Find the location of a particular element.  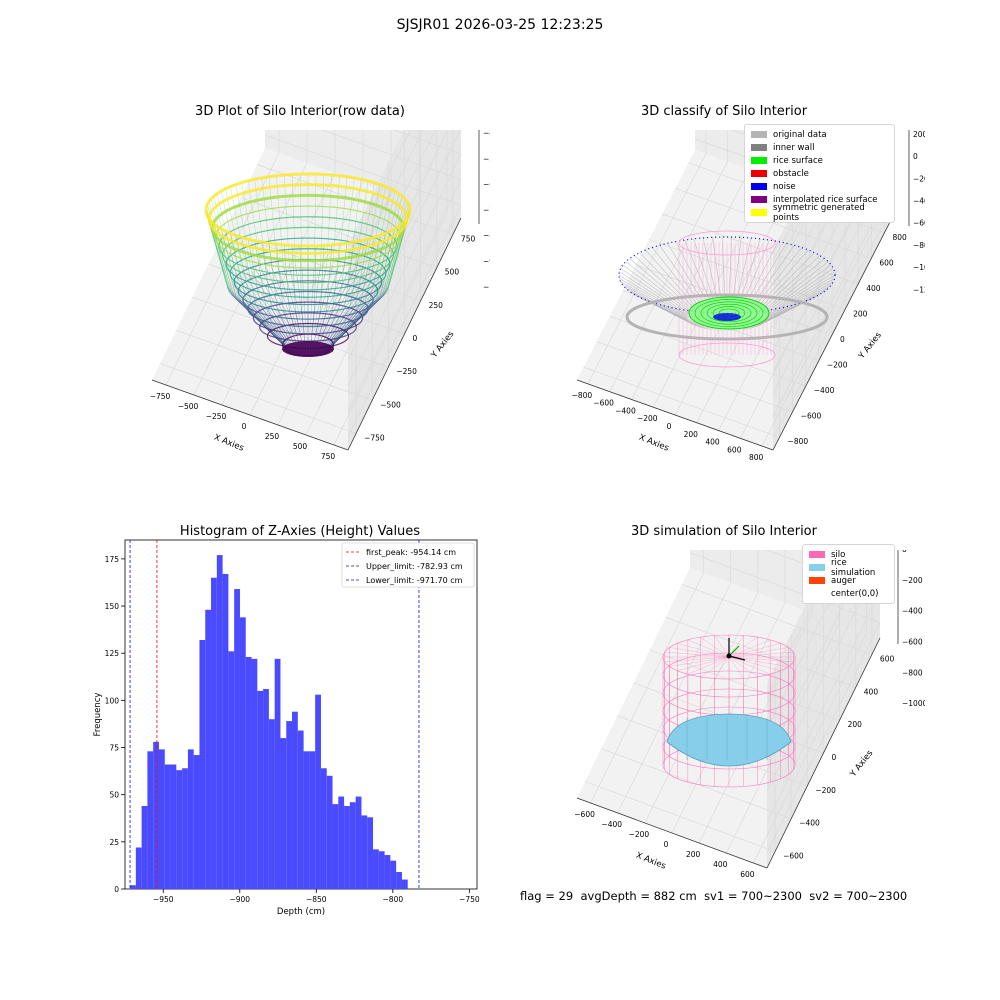

legend-label: inner wall is located at coordinates (794, 147).